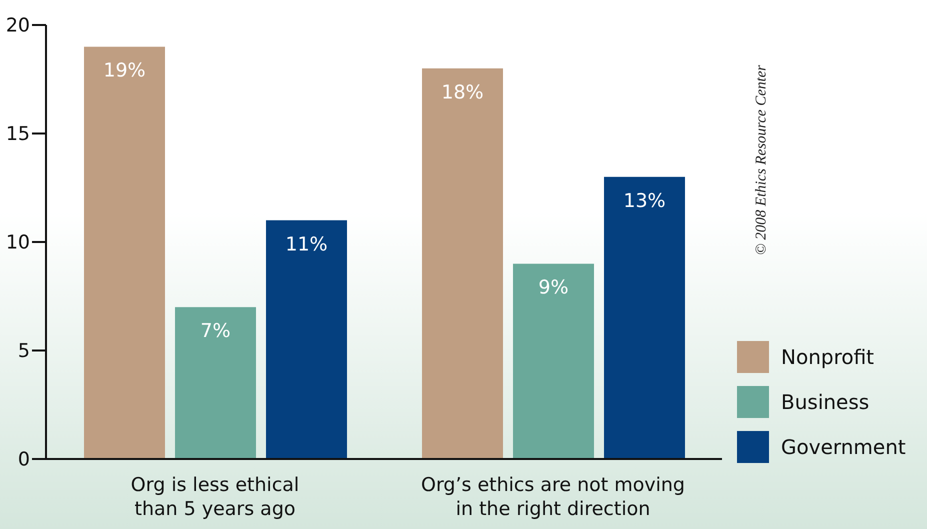 This screenshot has width=927, height=529. I want to click on y-tick-label: 20, so click(18, 25).